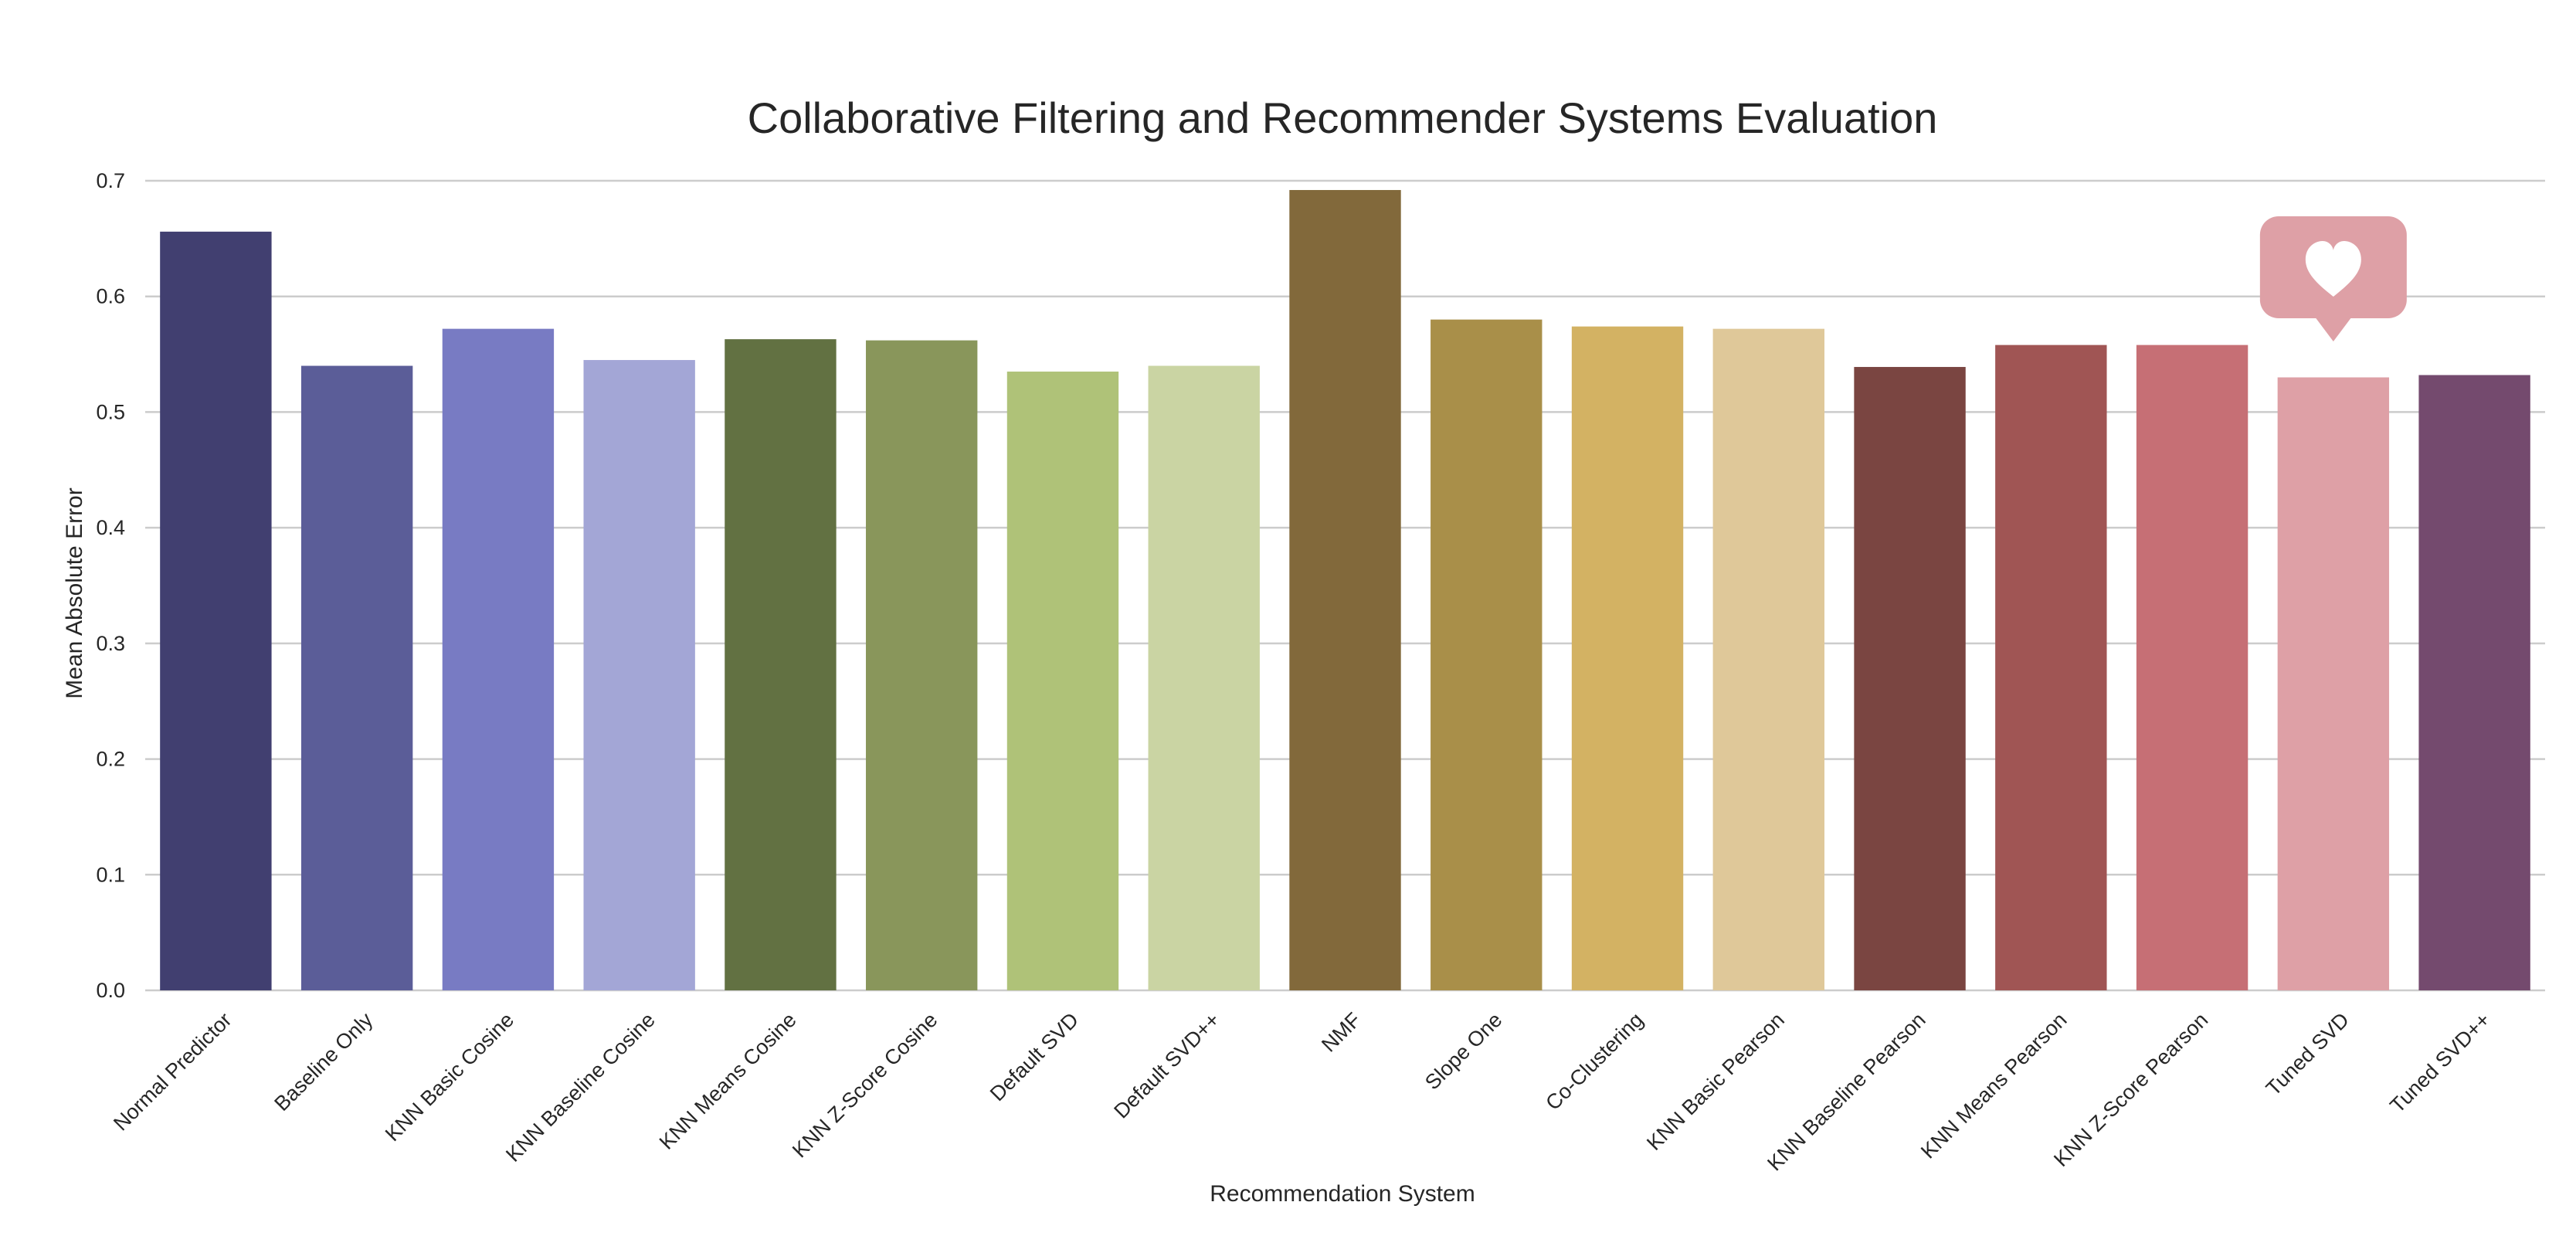 The width and height of the screenshot is (2576, 1236). What do you see at coordinates (2333, 329) in the screenshot?
I see `annotation-pointer` at bounding box center [2333, 329].